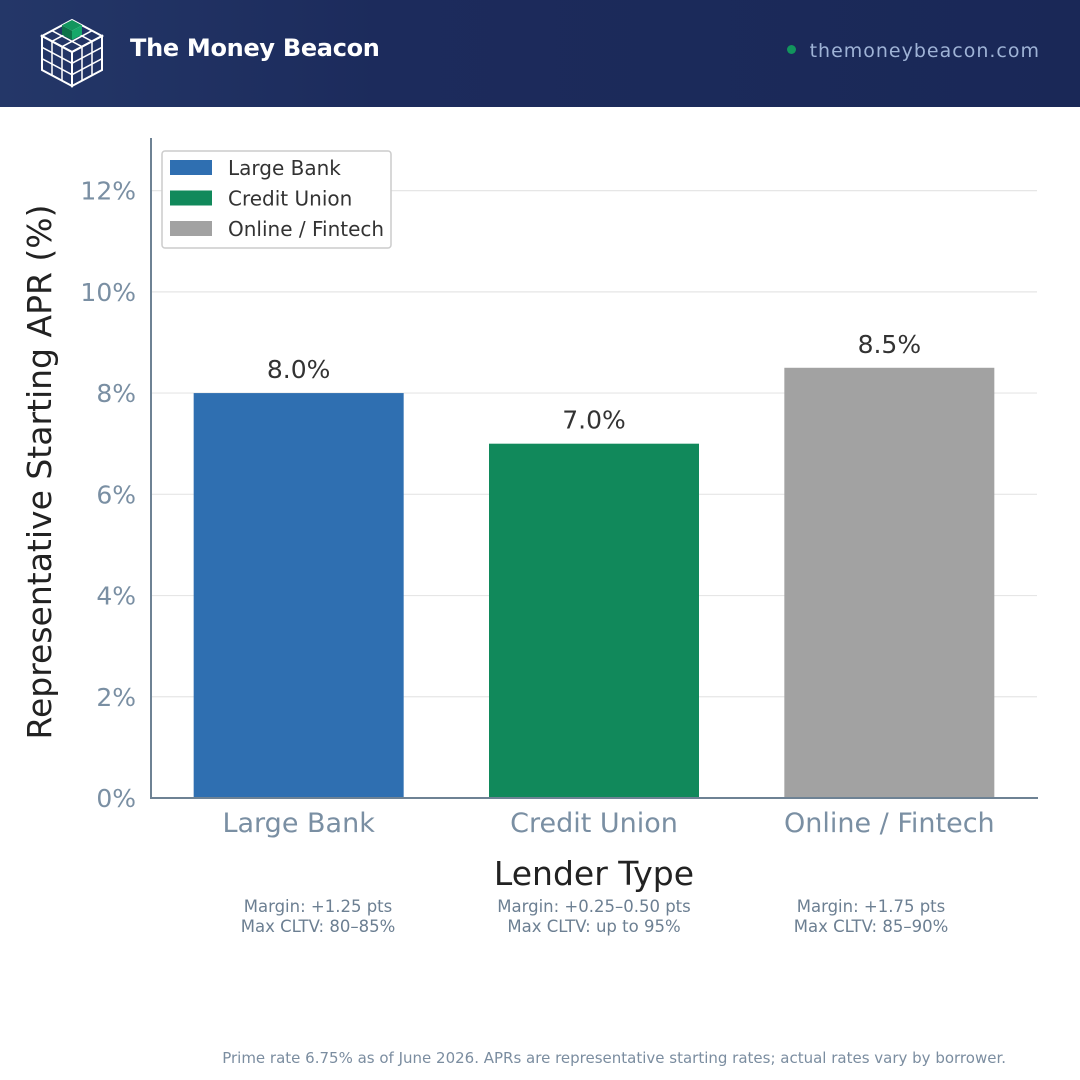 The height and width of the screenshot is (1080, 1080). I want to click on data-label: 7.0%, so click(594, 420).